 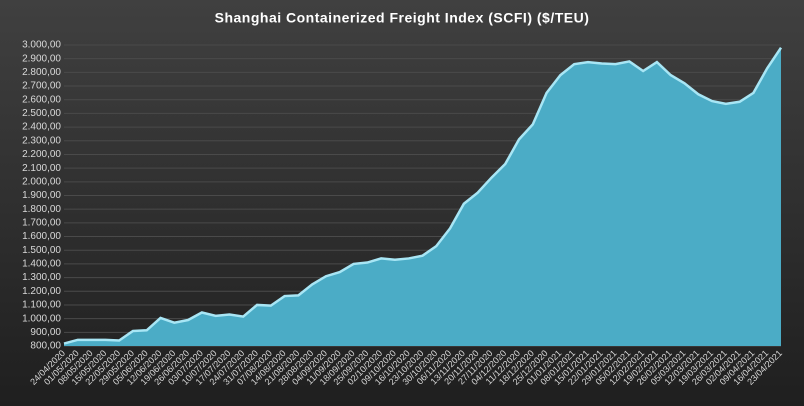 I want to click on y-tick-label: 2.800,00, so click(x=41, y=72).